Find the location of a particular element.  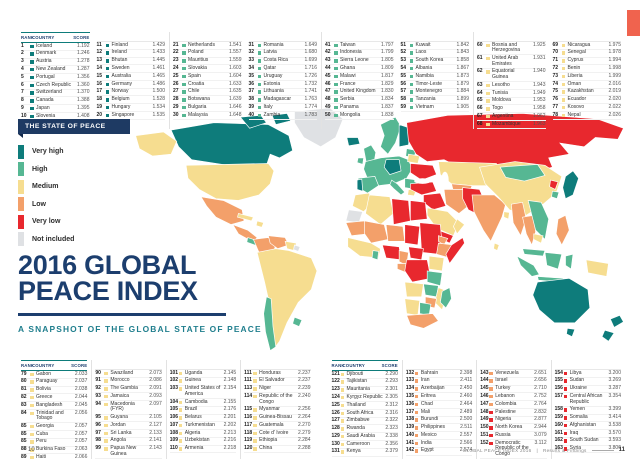

score-value: 1.741 is located at coordinates (310, 91).